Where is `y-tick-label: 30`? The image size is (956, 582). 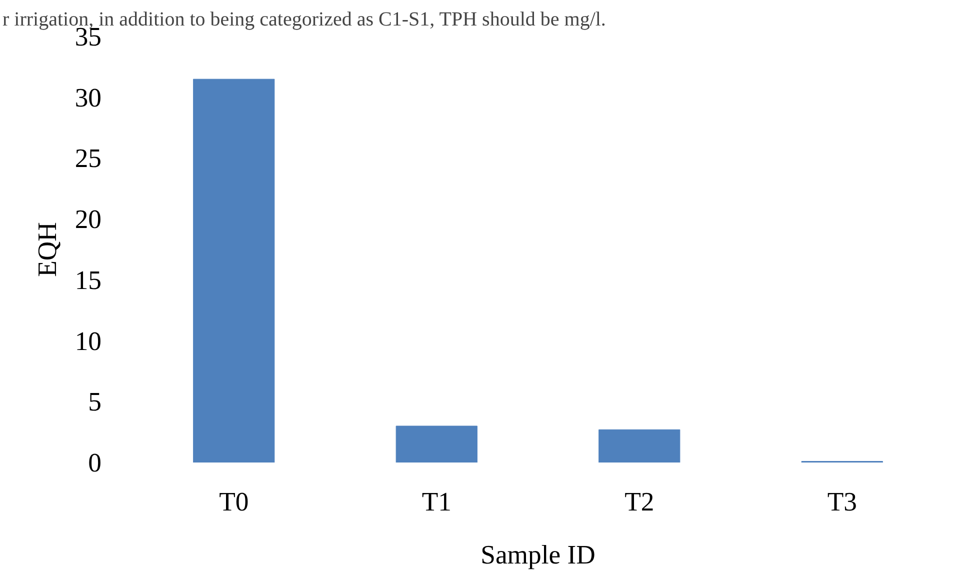
y-tick-label: 30 is located at coordinates (88, 97).